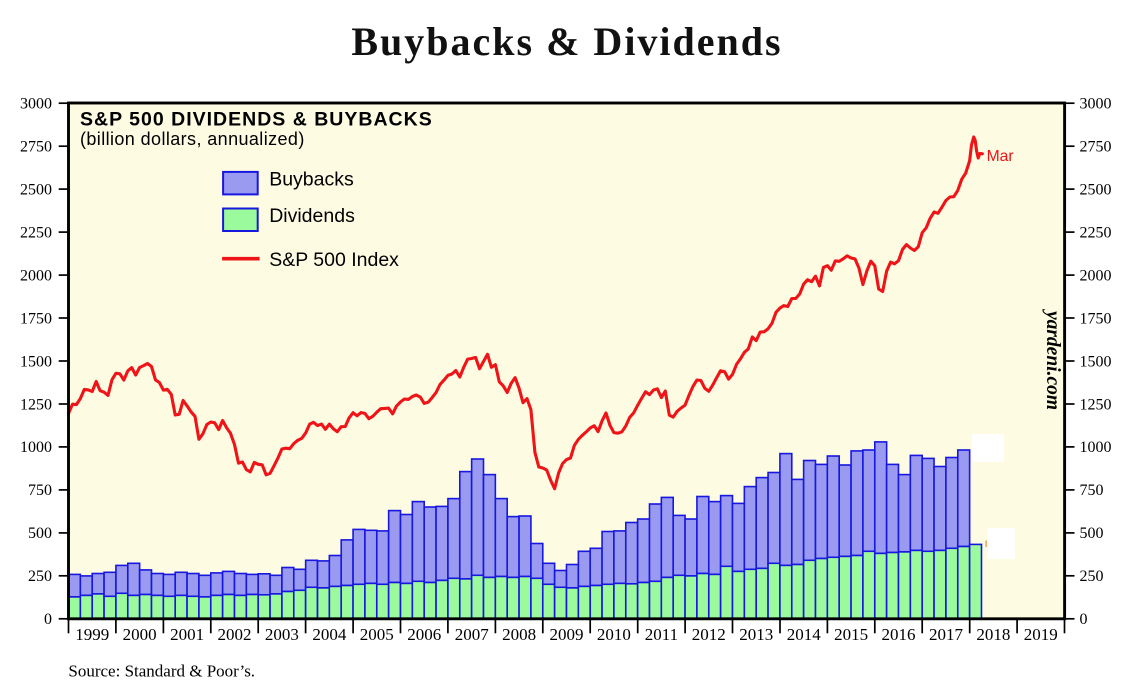 This screenshot has height=684, width=1144. I want to click on svg-text: 2014, so click(804, 634).